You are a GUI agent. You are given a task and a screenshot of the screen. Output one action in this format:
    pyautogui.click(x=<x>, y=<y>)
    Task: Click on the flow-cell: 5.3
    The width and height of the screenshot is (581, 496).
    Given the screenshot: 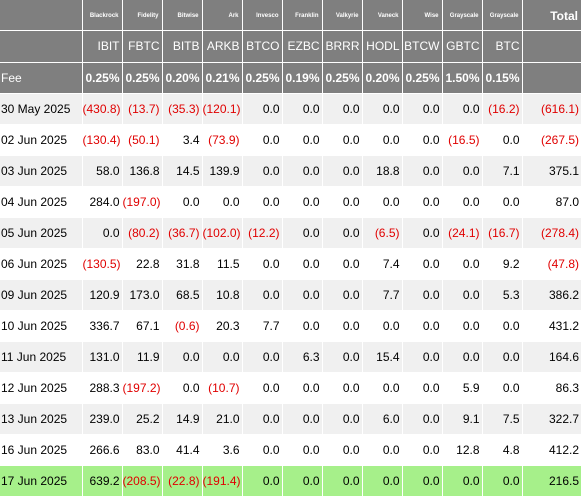 What is the action you would take?
    pyautogui.click(x=502, y=294)
    